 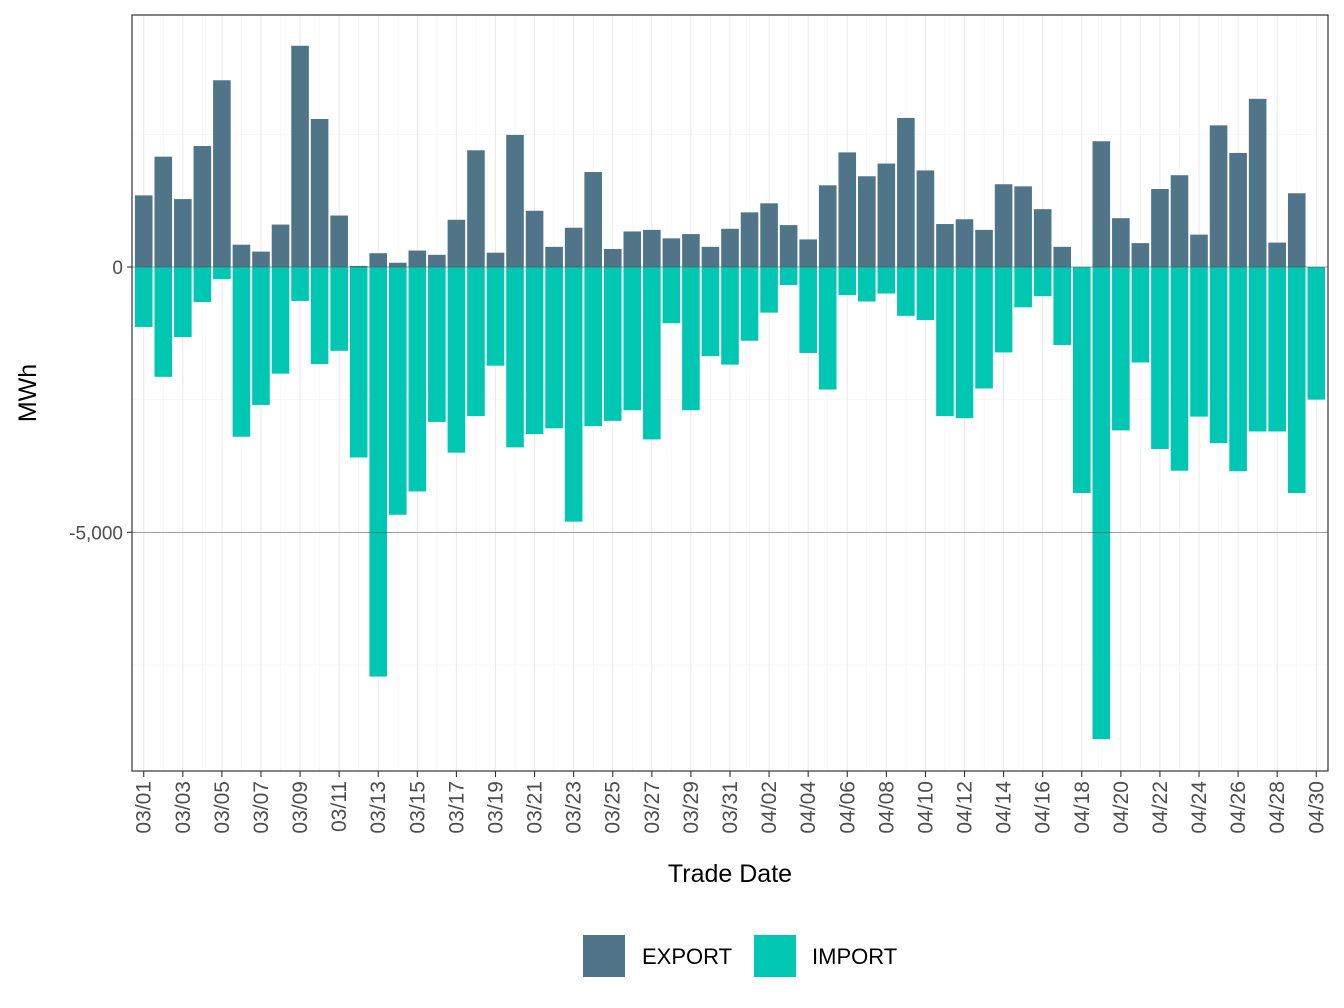 What do you see at coordinates (604, 956) in the screenshot?
I see `legend-swatch-export` at bounding box center [604, 956].